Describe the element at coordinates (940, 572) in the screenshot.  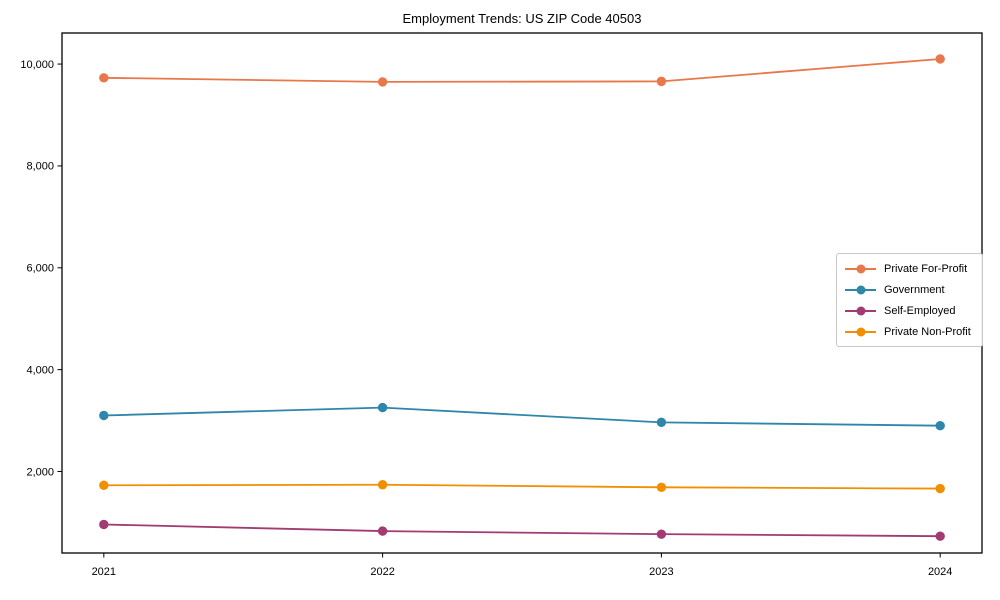
I see `x-tick-label: 2024` at that location.